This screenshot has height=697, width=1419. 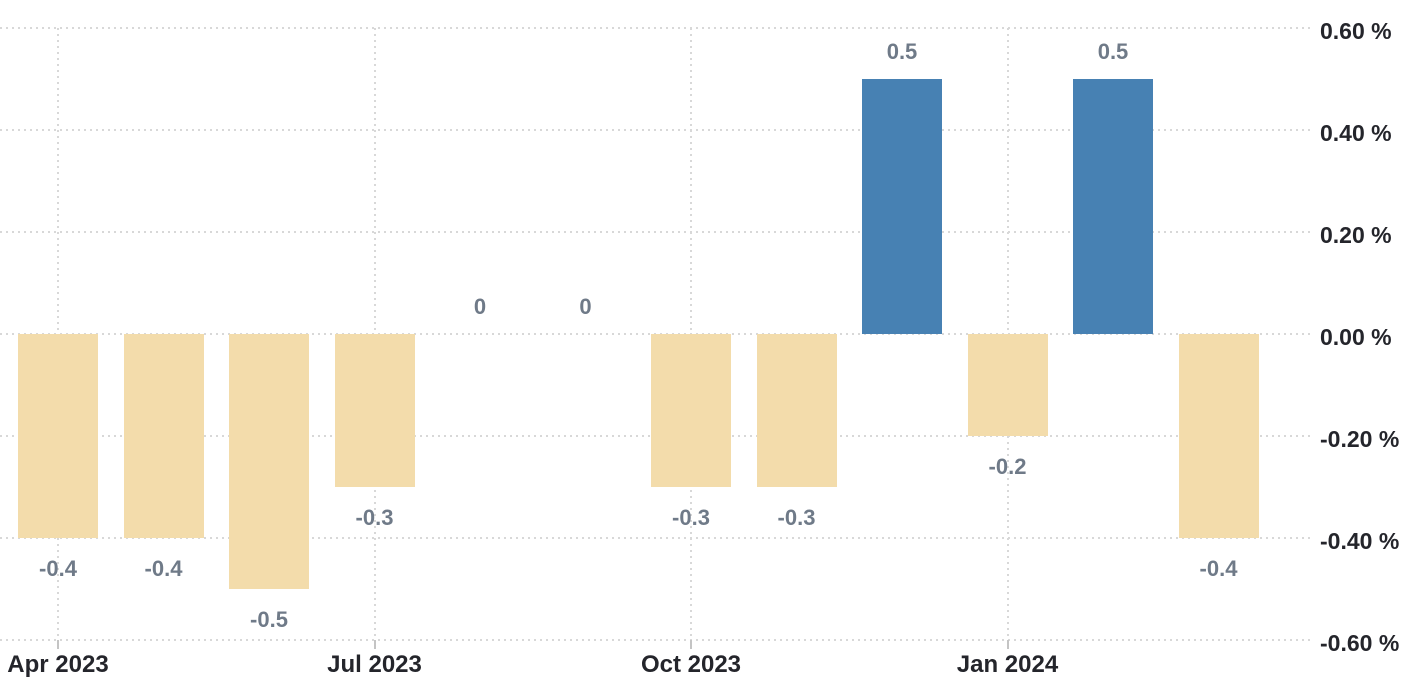 I want to click on bar-oct-2023, so click(x=691, y=410).